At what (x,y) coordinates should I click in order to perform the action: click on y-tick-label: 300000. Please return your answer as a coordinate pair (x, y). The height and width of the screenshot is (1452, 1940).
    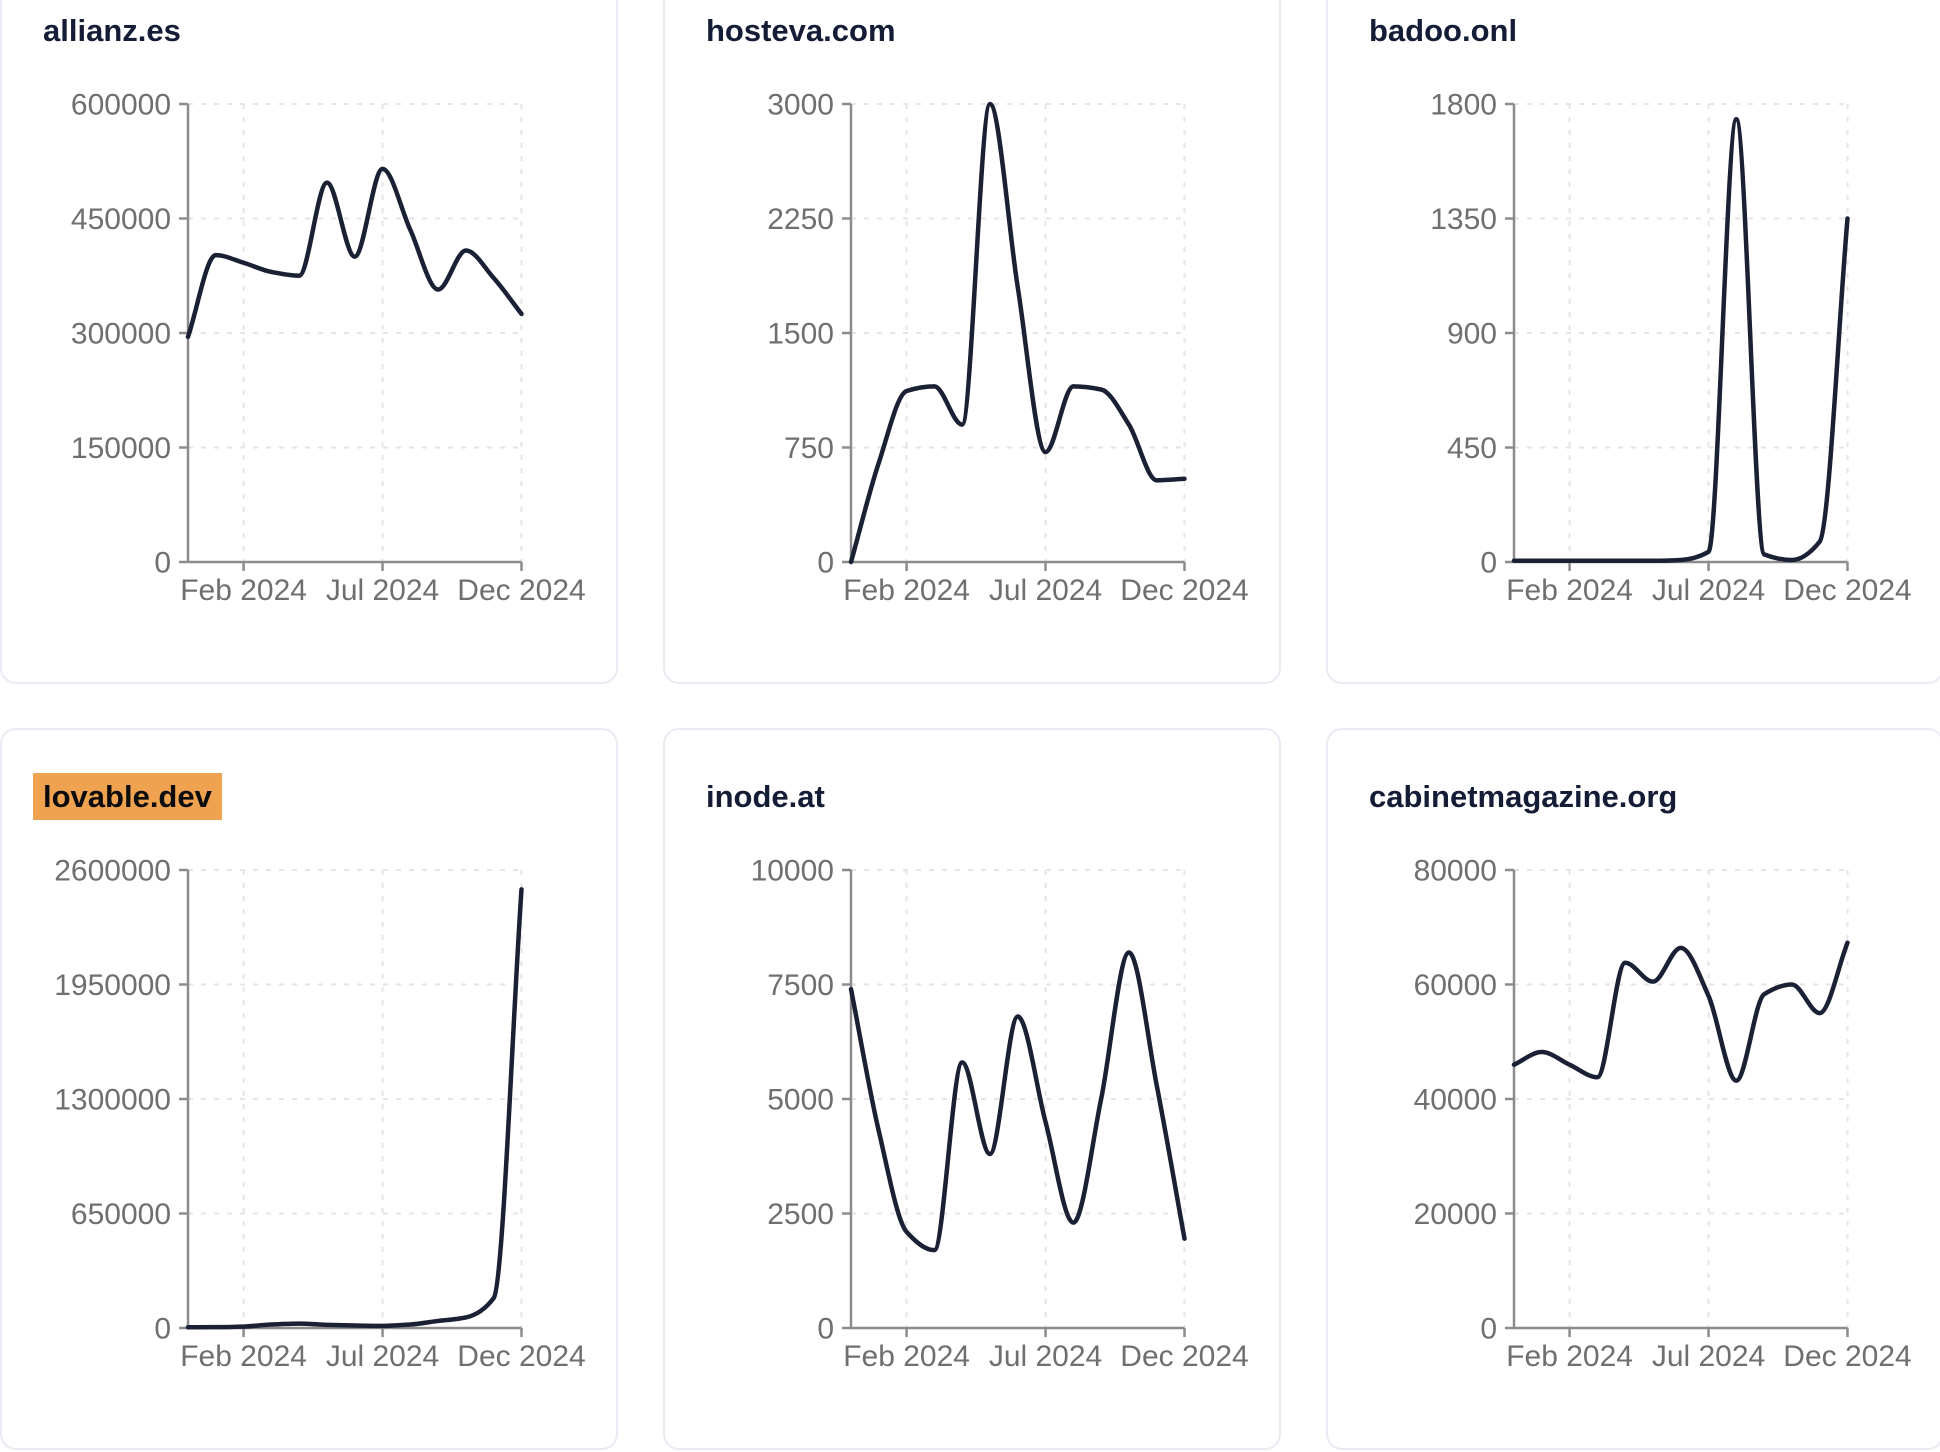
    Looking at the image, I should click on (121, 334).